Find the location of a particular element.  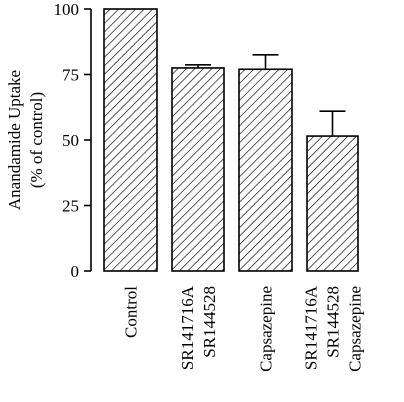

y-tick-label: 0 is located at coordinates (75, 271).